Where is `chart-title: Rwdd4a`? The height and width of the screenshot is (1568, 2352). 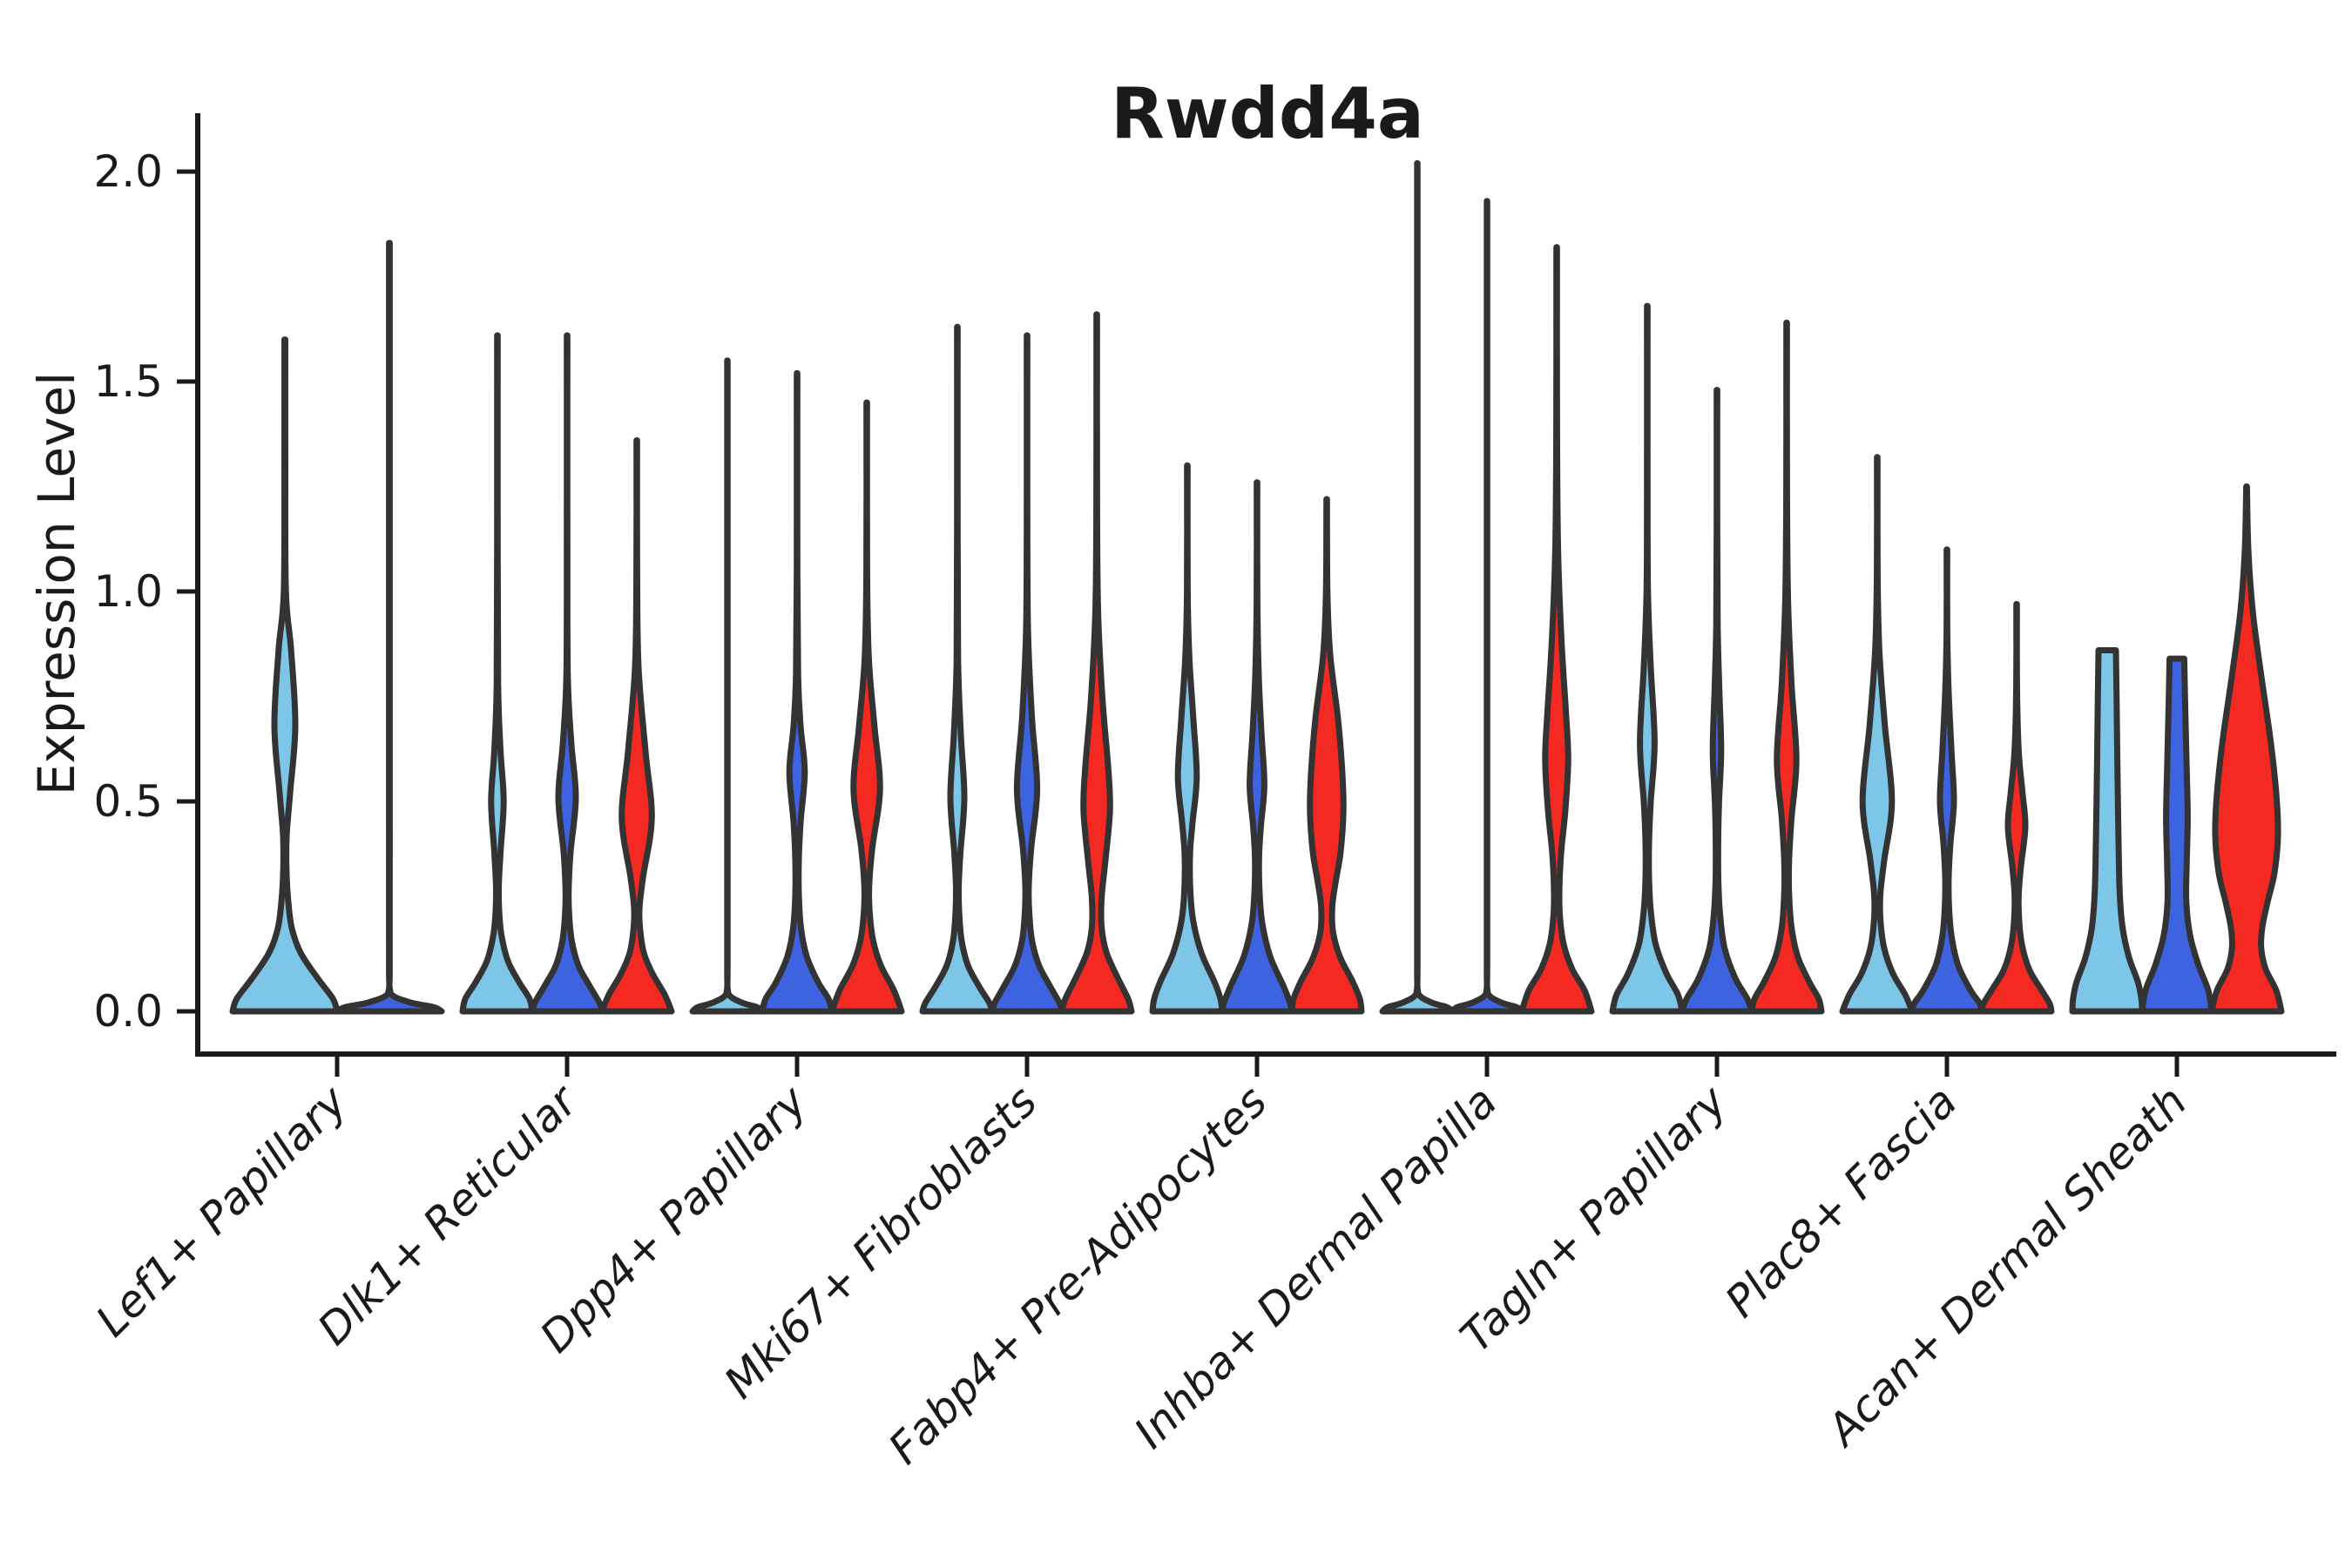 chart-title: Rwdd4a is located at coordinates (1267, 114).